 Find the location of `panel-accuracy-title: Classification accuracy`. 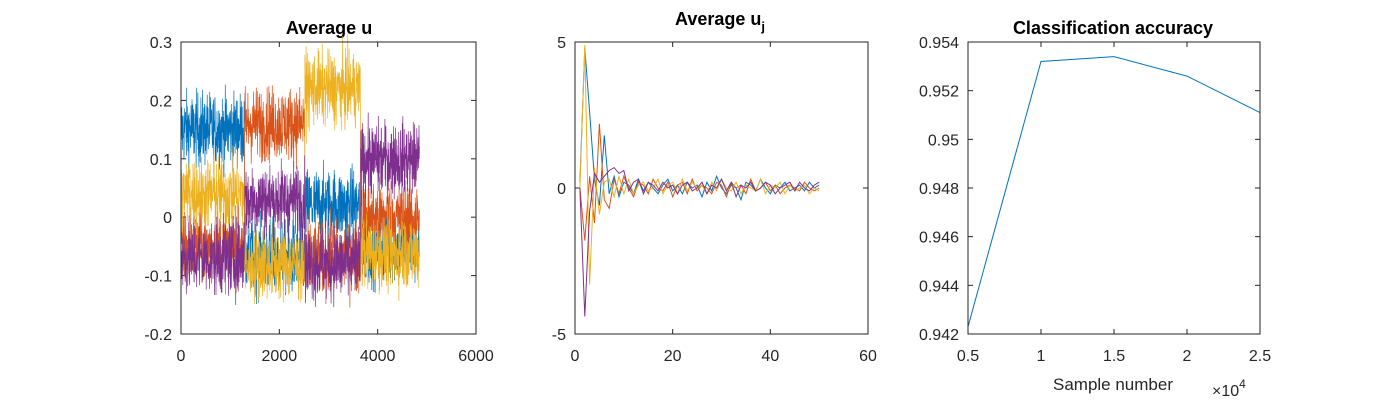

panel-accuracy-title: Classification accuracy is located at coordinates (1113, 28).